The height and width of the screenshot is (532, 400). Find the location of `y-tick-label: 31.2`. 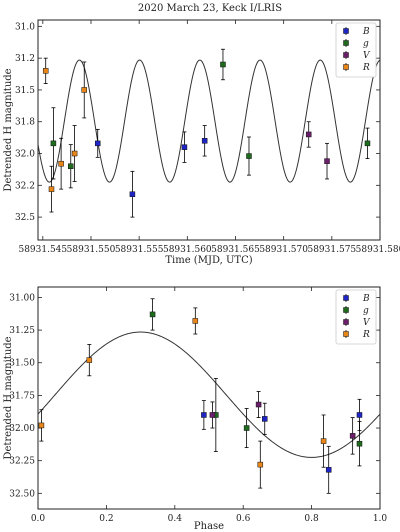

y-tick-label: 31.2 is located at coordinates (25, 59).